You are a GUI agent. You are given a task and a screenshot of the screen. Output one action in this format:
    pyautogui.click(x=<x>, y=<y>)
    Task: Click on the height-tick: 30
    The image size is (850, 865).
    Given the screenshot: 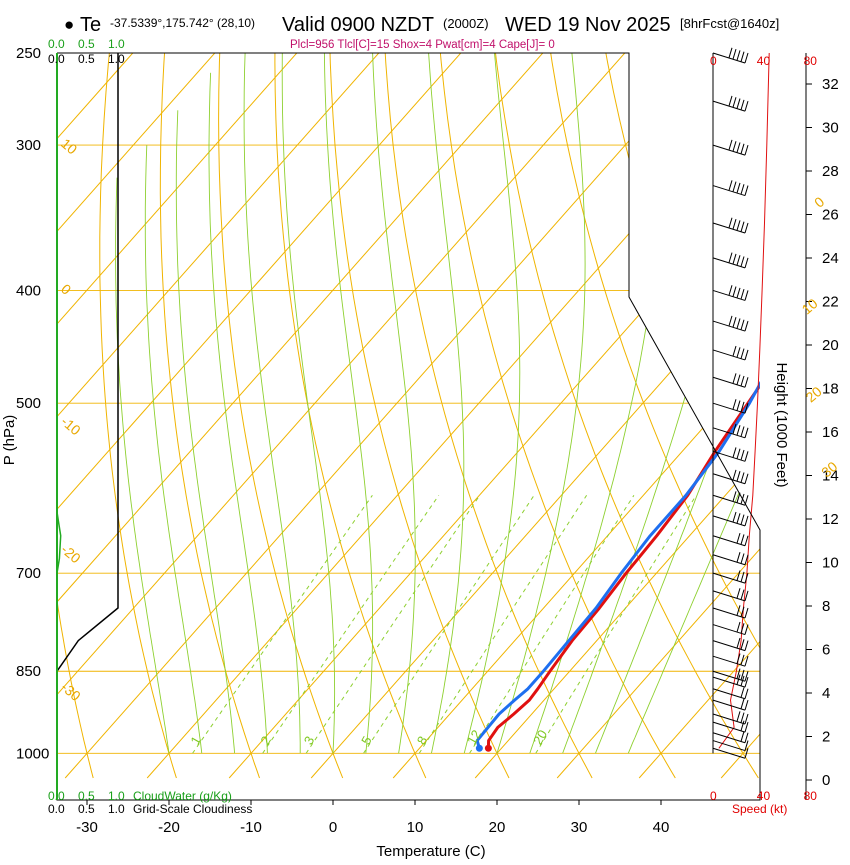 What is the action you would take?
    pyautogui.click(x=830, y=128)
    